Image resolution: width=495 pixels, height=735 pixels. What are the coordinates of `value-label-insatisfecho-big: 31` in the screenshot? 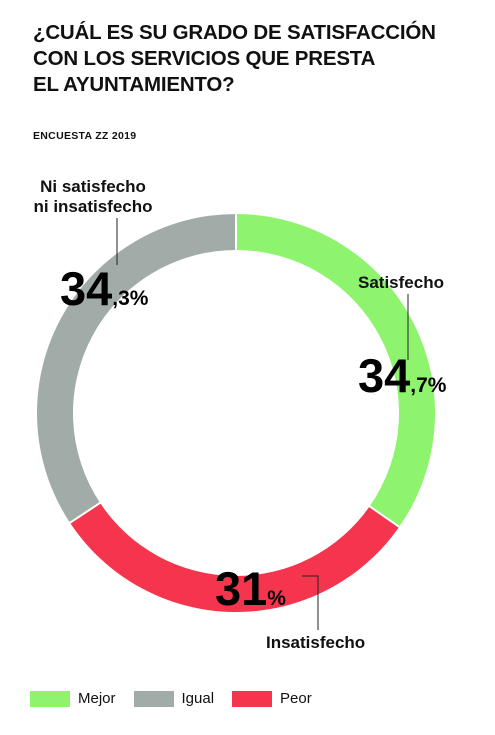 It's located at (241, 588).